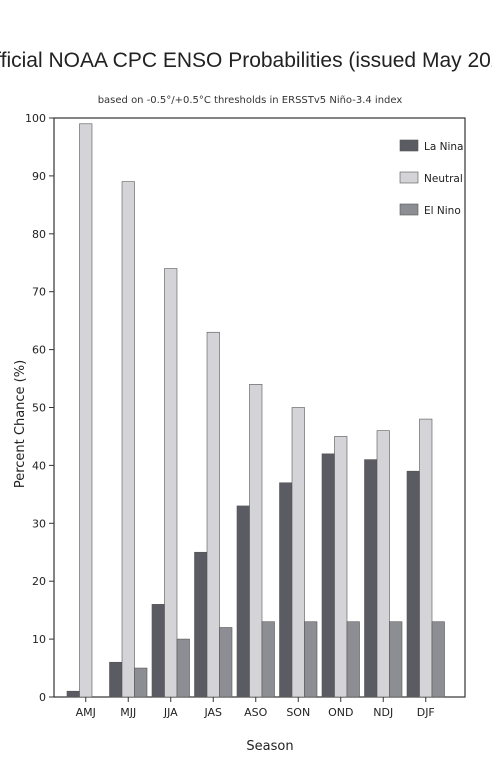 This screenshot has width=492, height=761. I want to click on legend-label: Neutral, so click(443, 179).